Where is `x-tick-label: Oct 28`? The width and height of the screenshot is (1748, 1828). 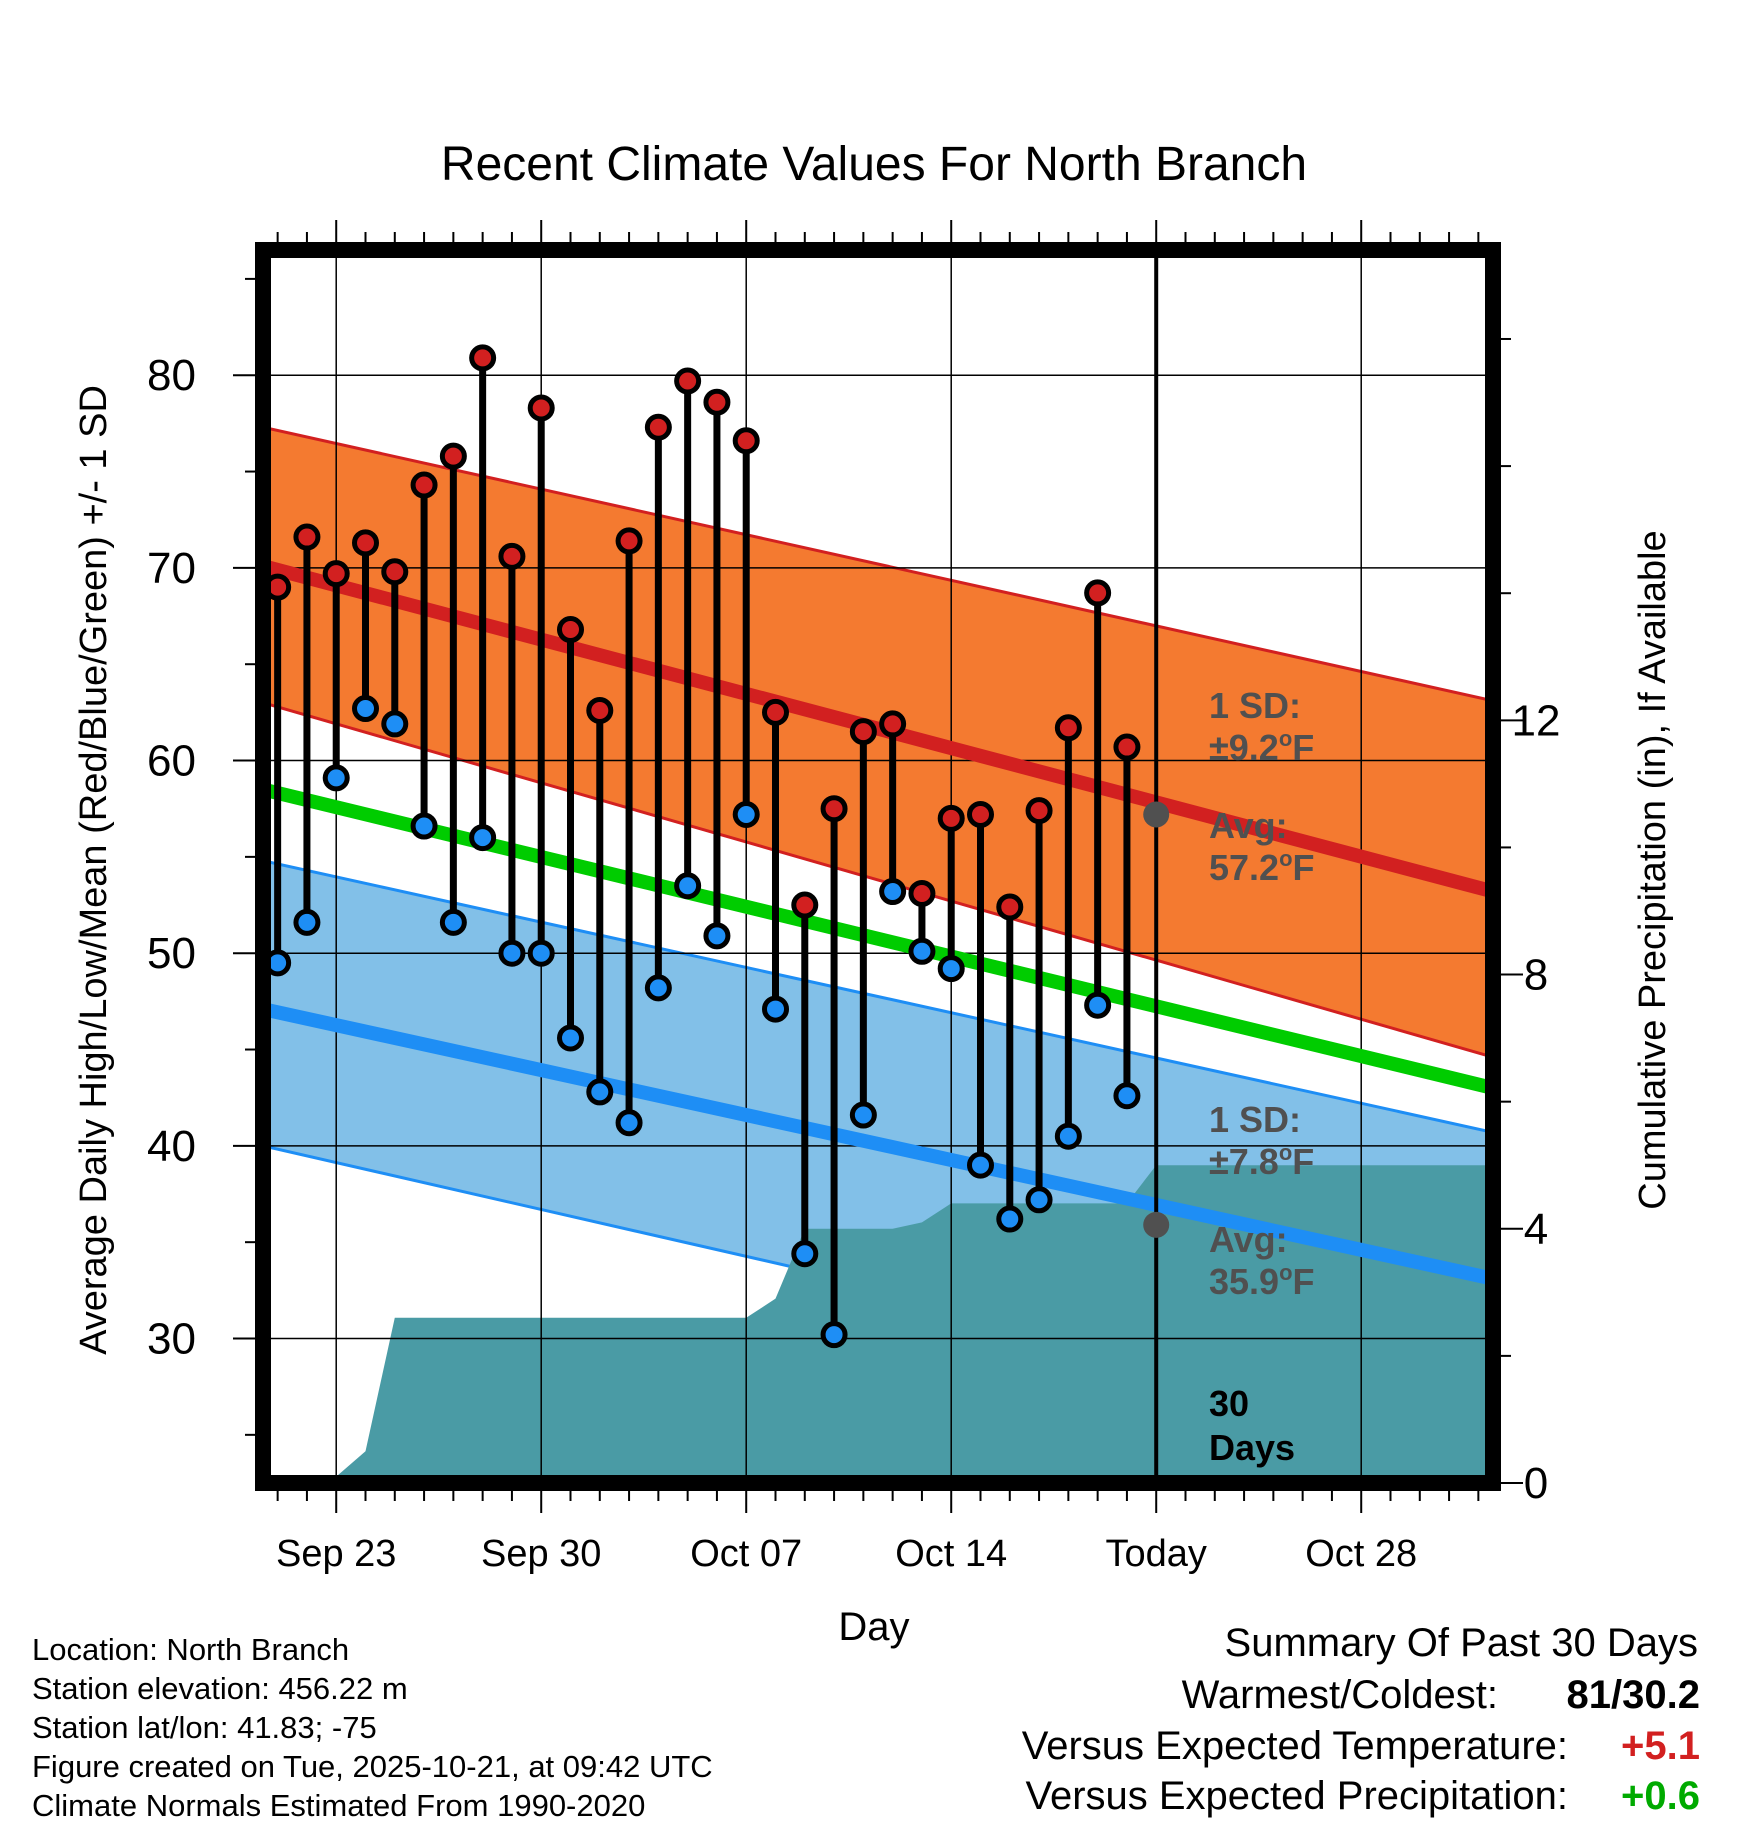 x-tick-label: Oct 28 is located at coordinates (1361, 1554).